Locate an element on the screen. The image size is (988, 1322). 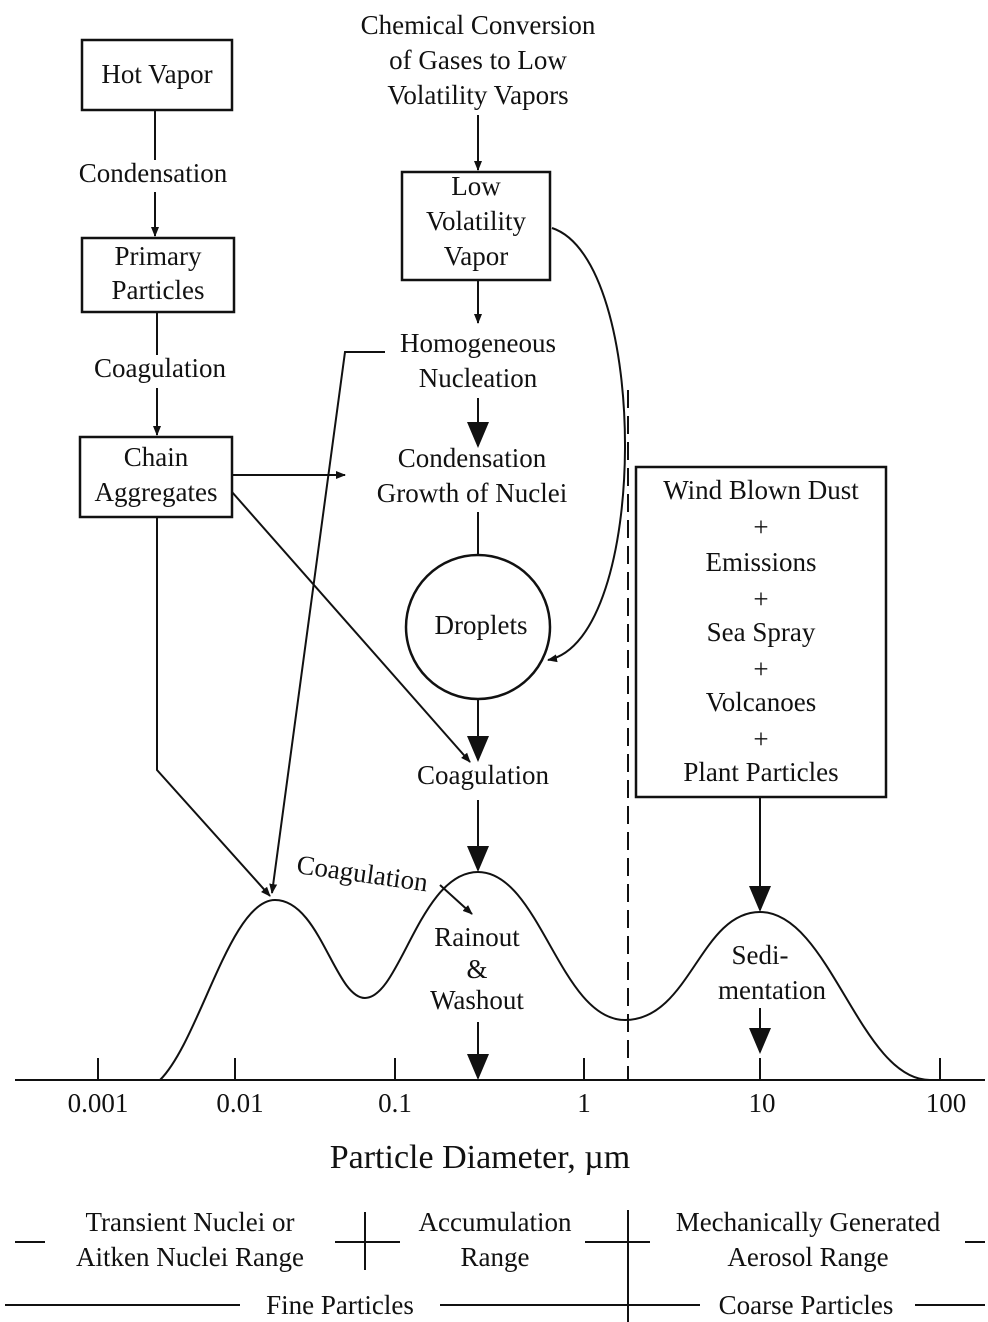
box-label: Low is located at coordinates (476, 186).